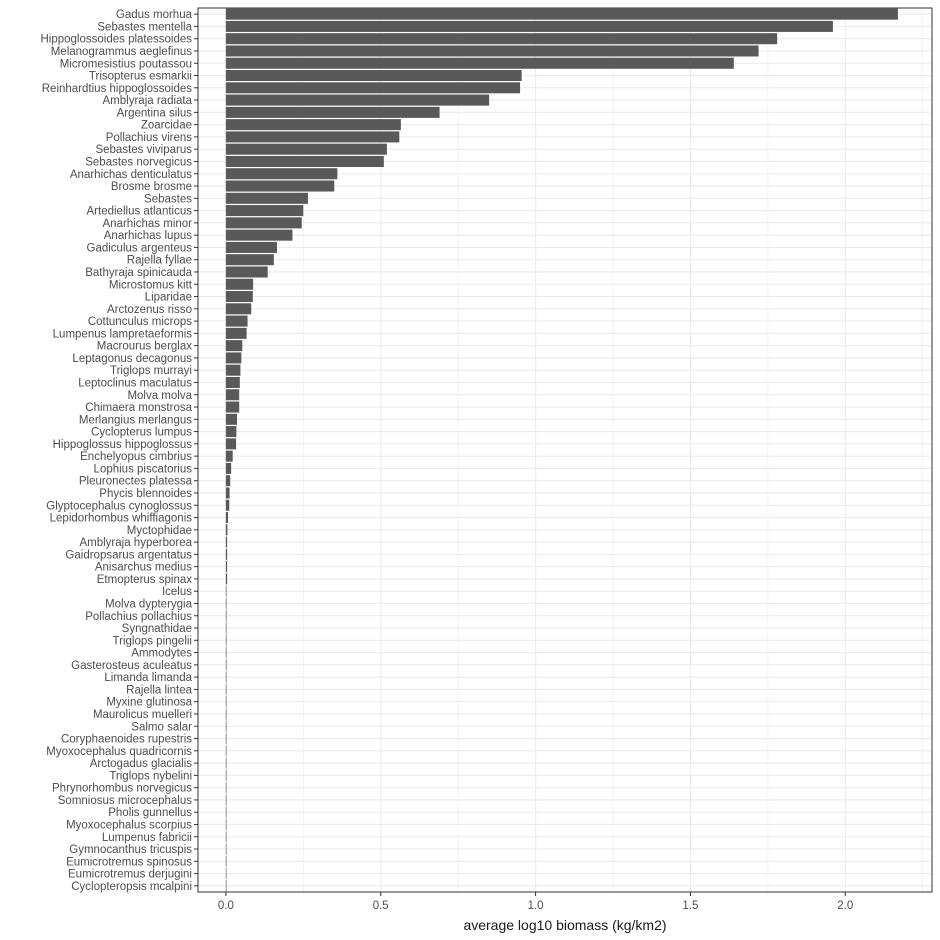 Image resolution: width=940 pixels, height=940 pixels. I want to click on y-tick-label: Anarhichas minor, so click(148, 224).